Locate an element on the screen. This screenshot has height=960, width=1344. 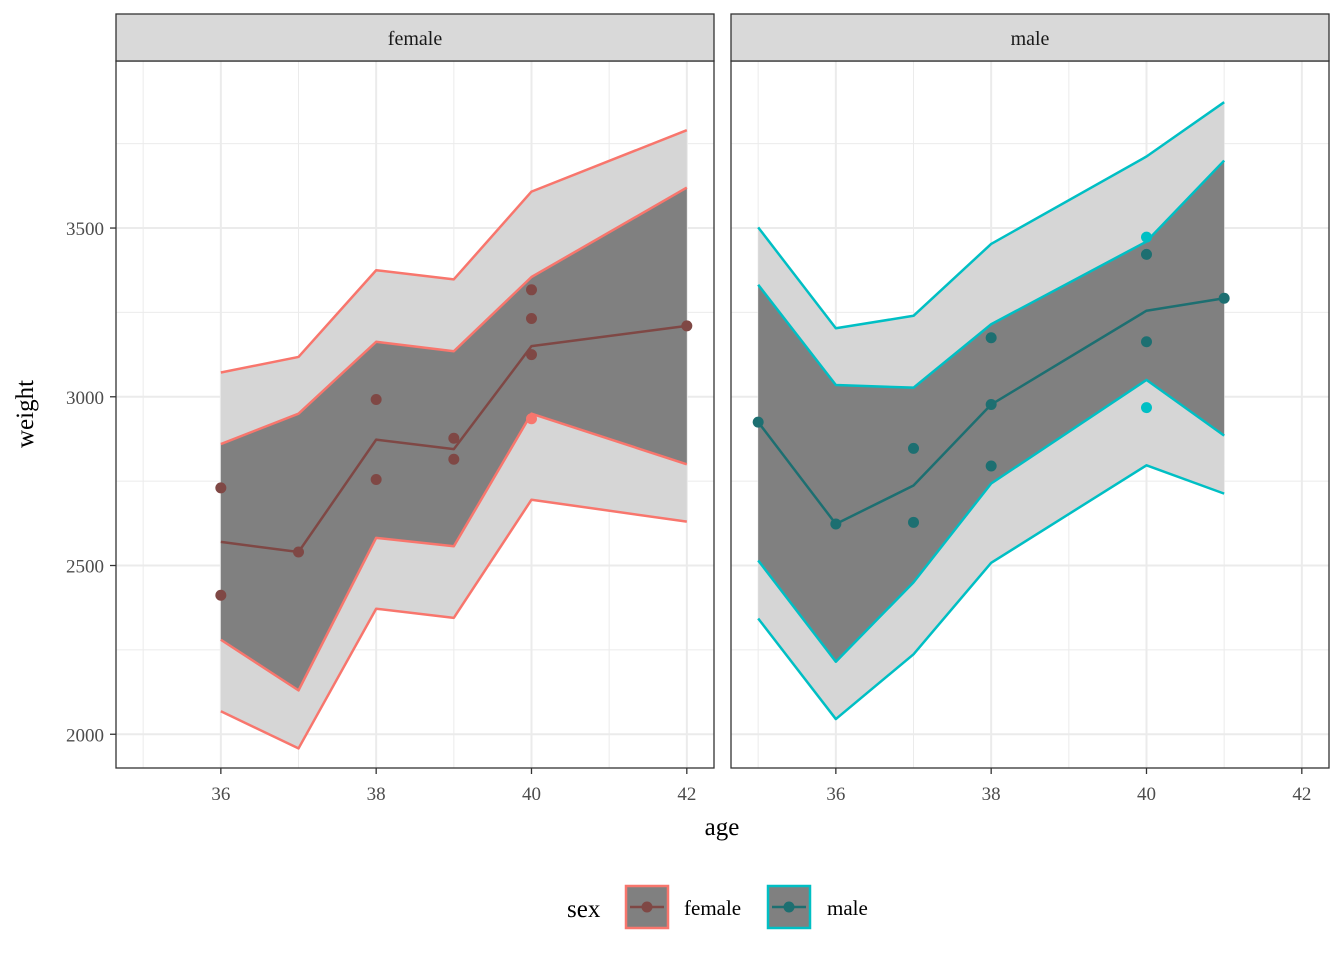
strip-label: female is located at coordinates (415, 39).